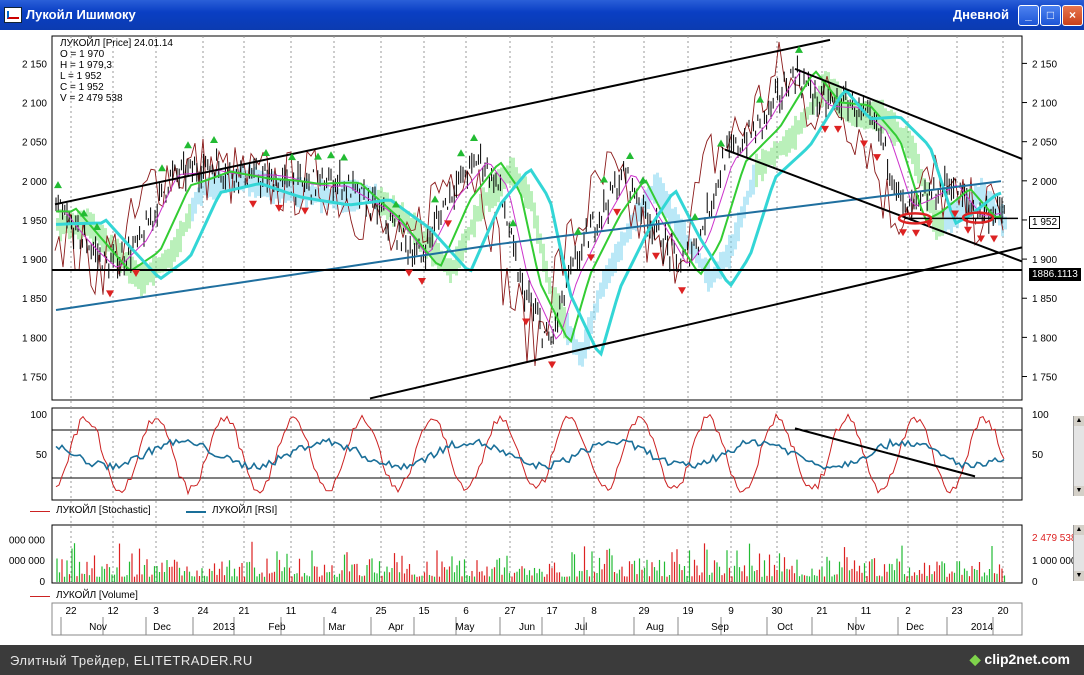  Describe the element at coordinates (980, 14) in the screenshot. I see `period-label: Дневной` at that location.